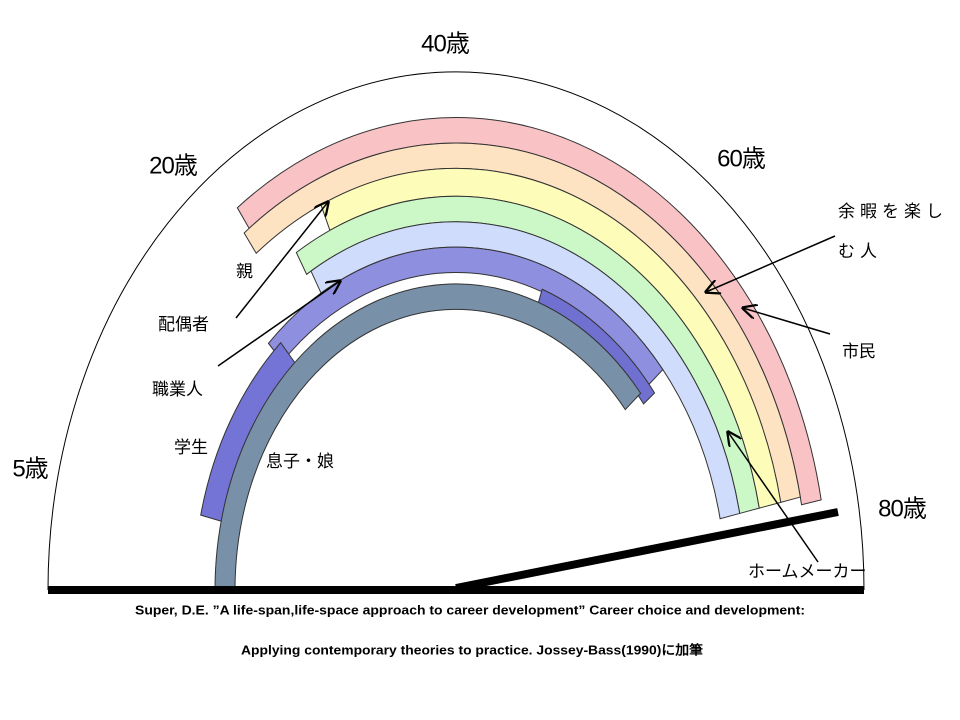 The height and width of the screenshot is (720, 960). Describe the element at coordinates (741, 158) in the screenshot. I see `age-label: 60歳` at that location.